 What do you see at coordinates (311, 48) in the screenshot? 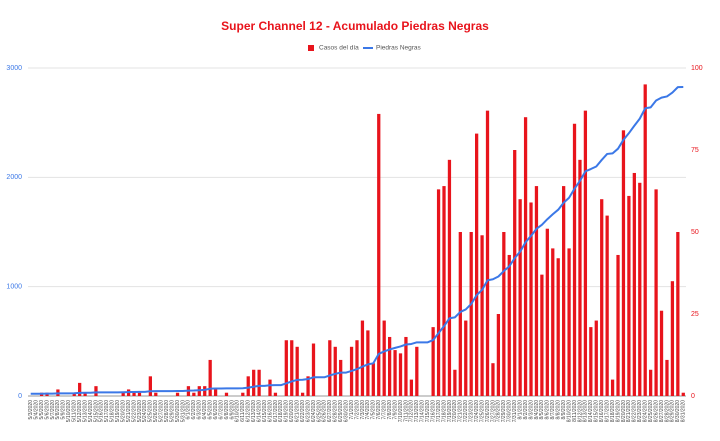
I see `legend-swatch` at bounding box center [311, 48].